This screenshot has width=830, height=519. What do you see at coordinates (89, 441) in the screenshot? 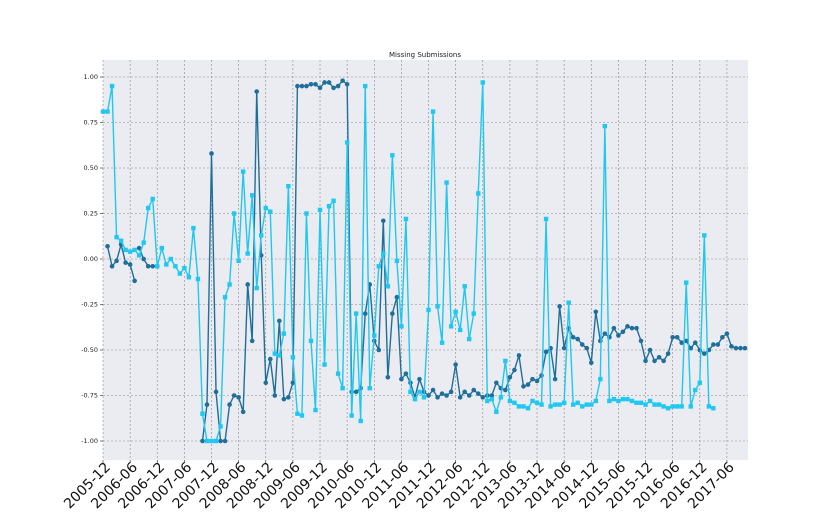
I see `y-tick-label: -1.00` at bounding box center [89, 441].